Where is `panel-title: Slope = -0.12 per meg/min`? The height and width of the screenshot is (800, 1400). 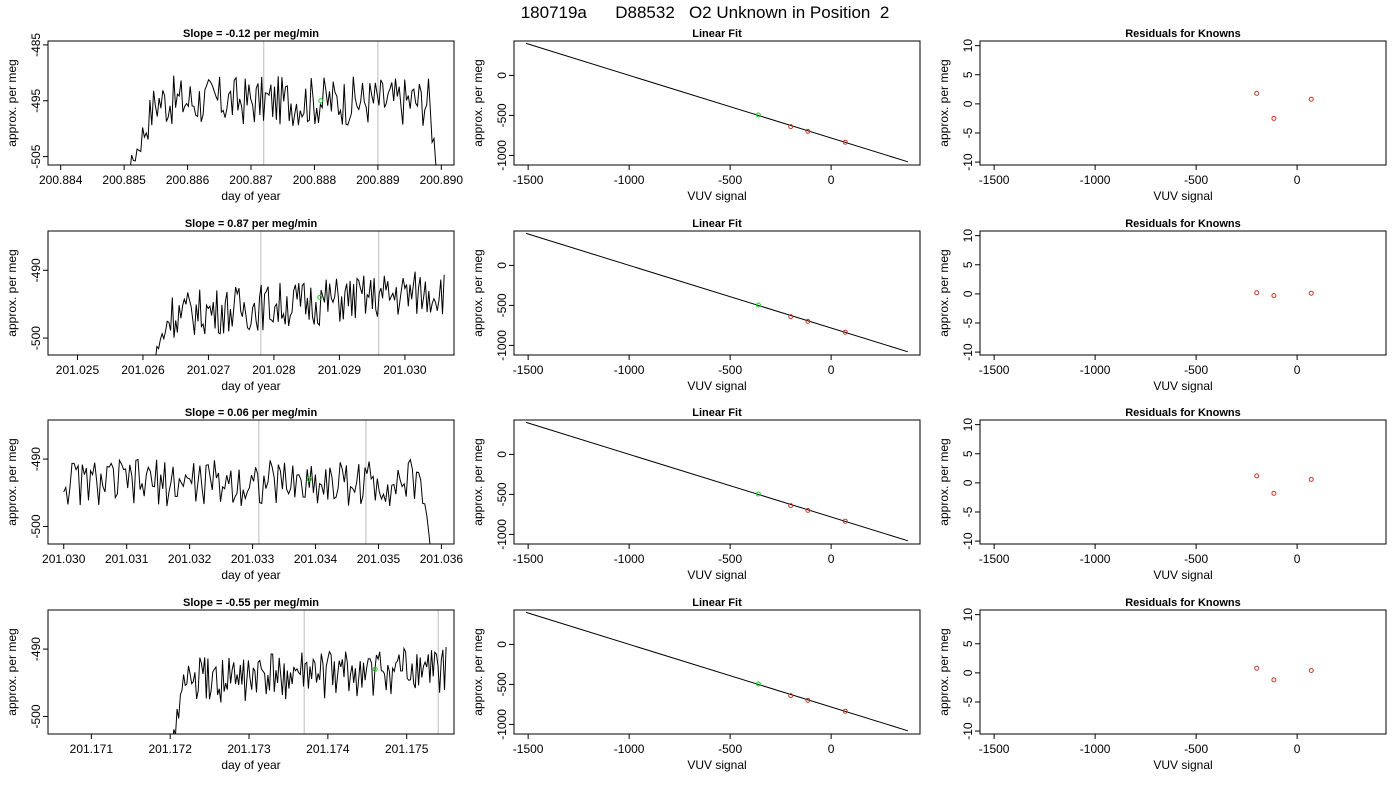
panel-title: Slope = -0.12 per meg/min is located at coordinates (251, 34).